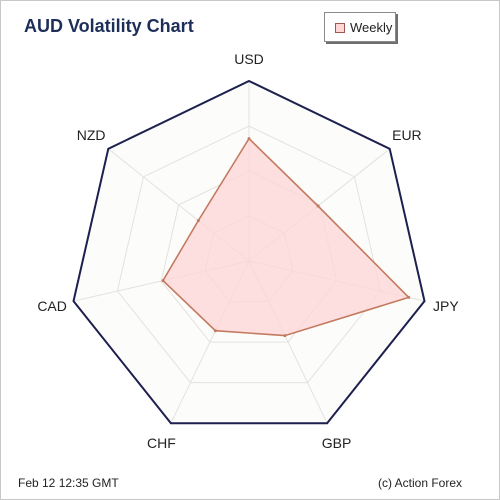 This screenshot has height=500, width=500. What do you see at coordinates (215, 331) in the screenshot?
I see `data-point-chf` at bounding box center [215, 331].